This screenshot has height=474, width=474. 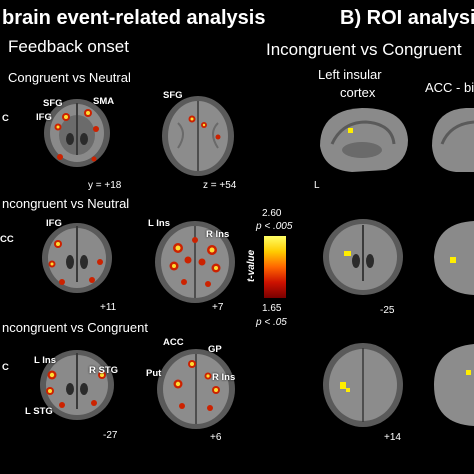 What do you see at coordinates (450, 139) in the screenshot?
I see `roi-sagittal-acc` at bounding box center [450, 139].